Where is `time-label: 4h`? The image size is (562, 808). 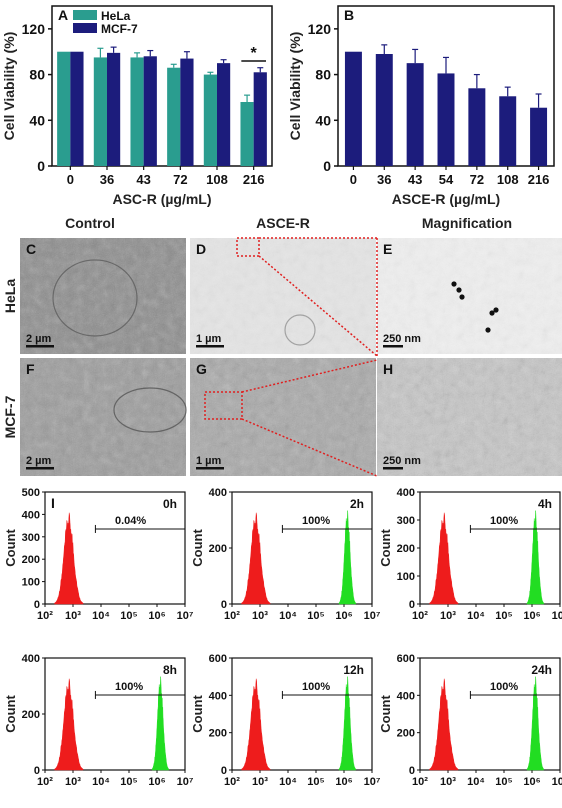
time-label: 4h is located at coordinates (545, 504).